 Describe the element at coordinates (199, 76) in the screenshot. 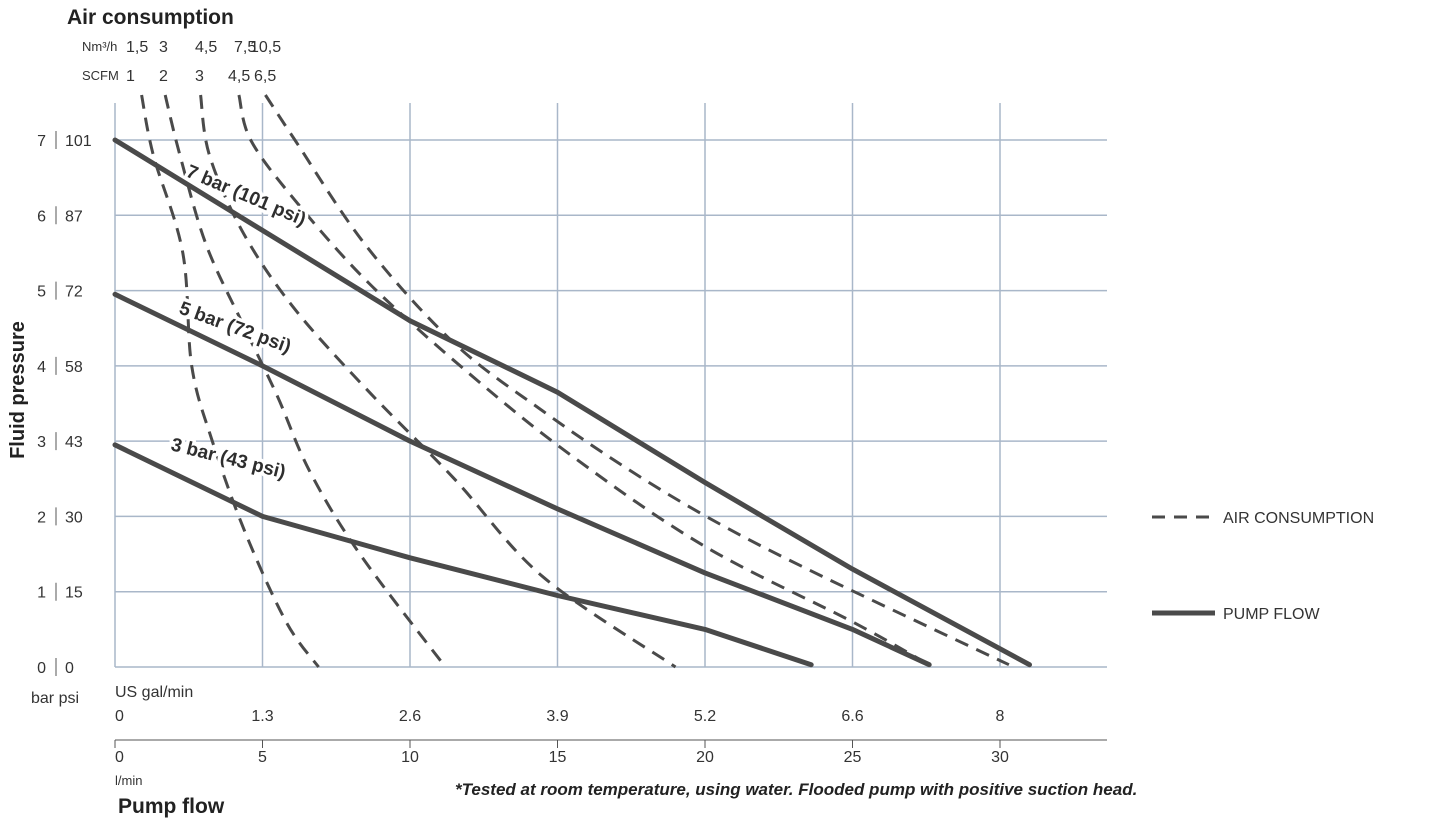

I see `air-scale-scfm: 3` at that location.